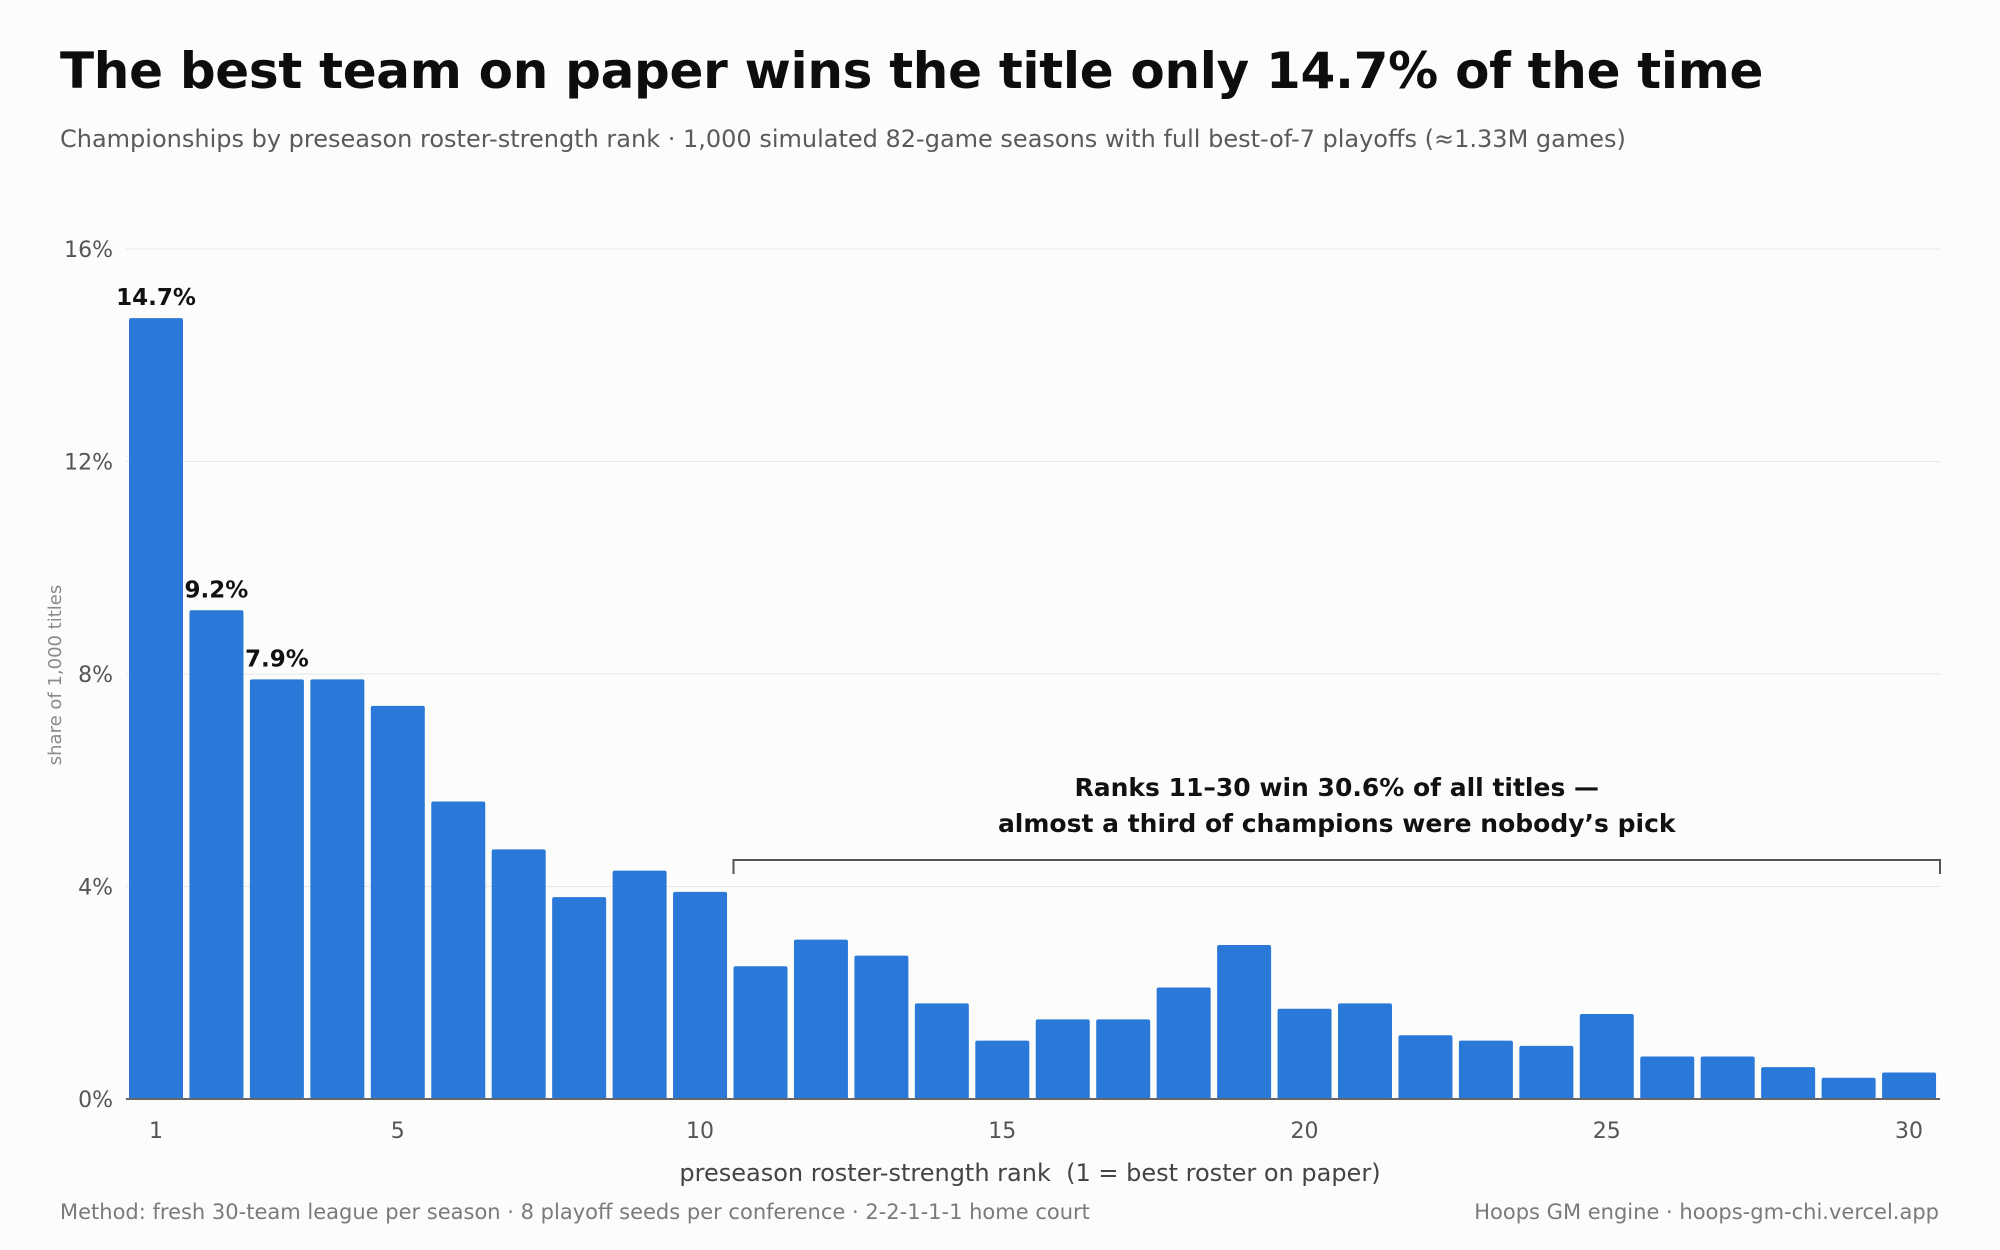  Describe the element at coordinates (1002, 1131) in the screenshot. I see `x-tick-label: 15` at that location.